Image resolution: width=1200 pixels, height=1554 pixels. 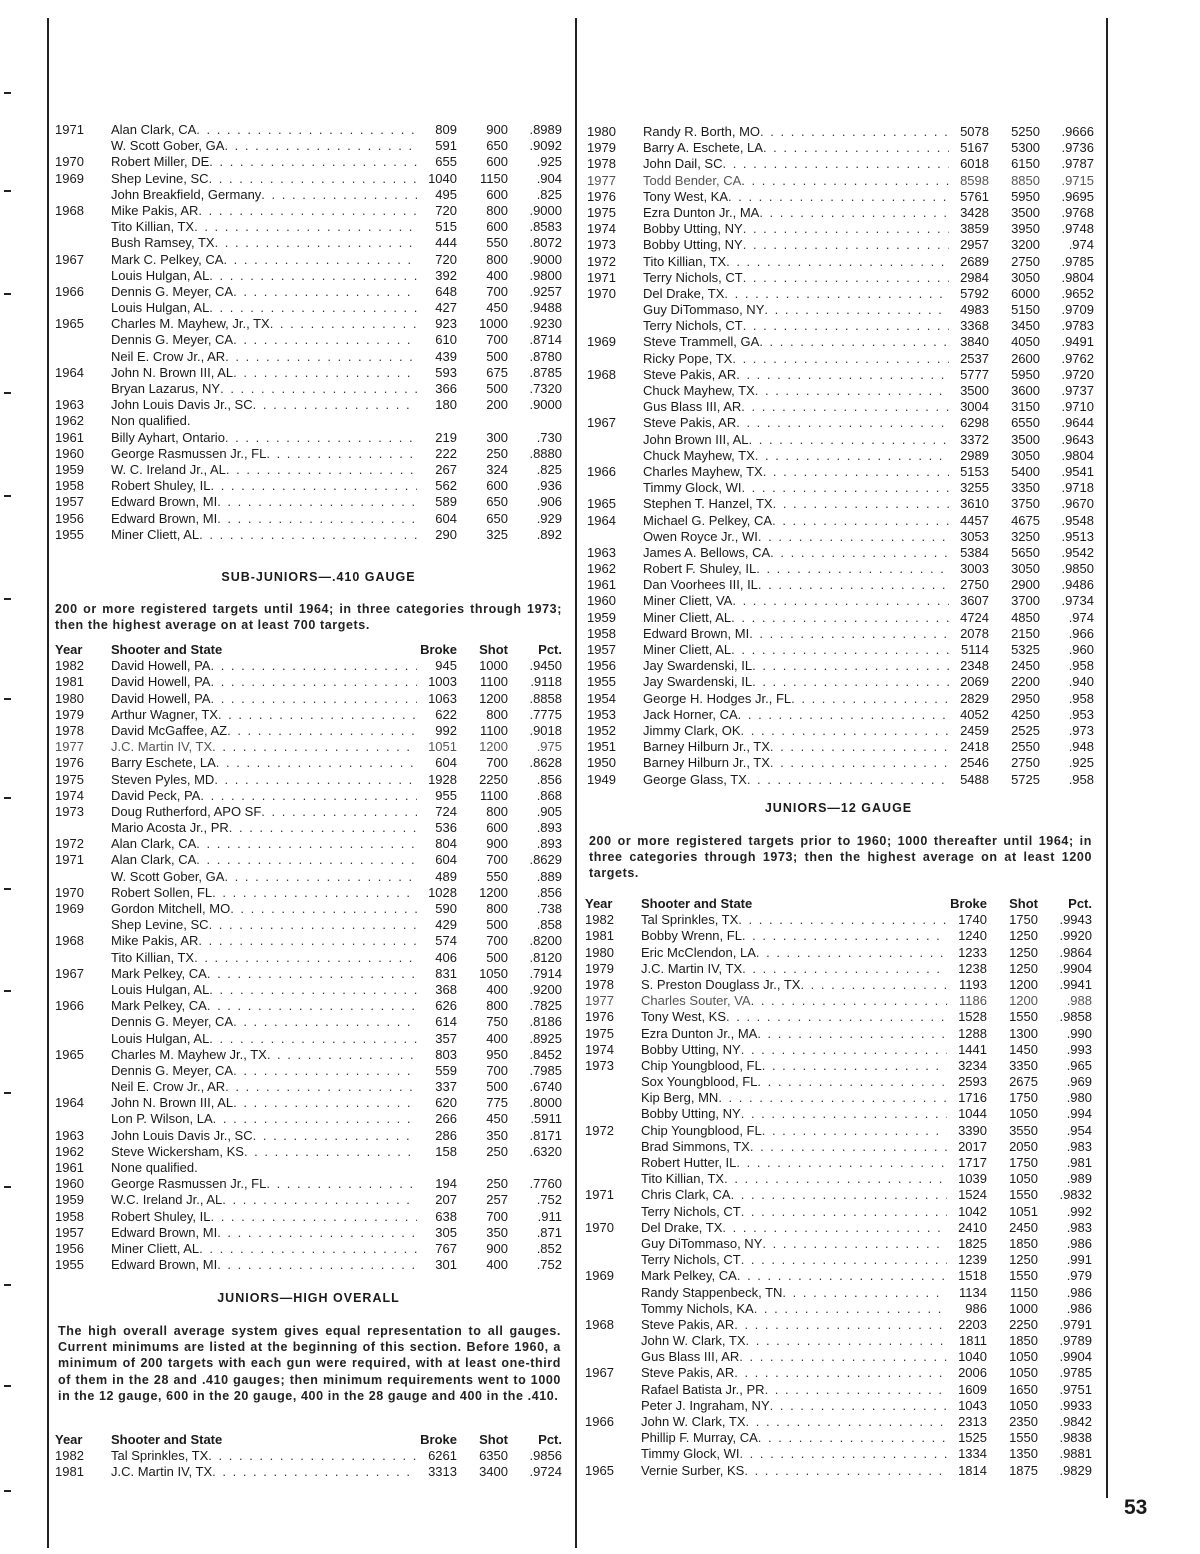 I want to click on shot-cell: 700, so click(x=497, y=291).